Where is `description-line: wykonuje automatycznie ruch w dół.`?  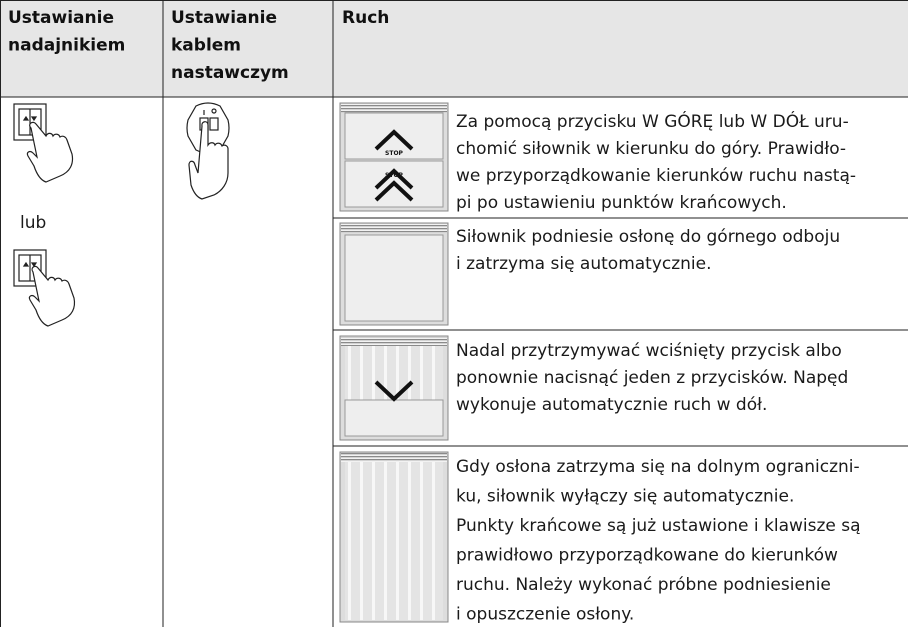
description-line: wykonuje automatycznie ruch w dół. is located at coordinates (611, 405).